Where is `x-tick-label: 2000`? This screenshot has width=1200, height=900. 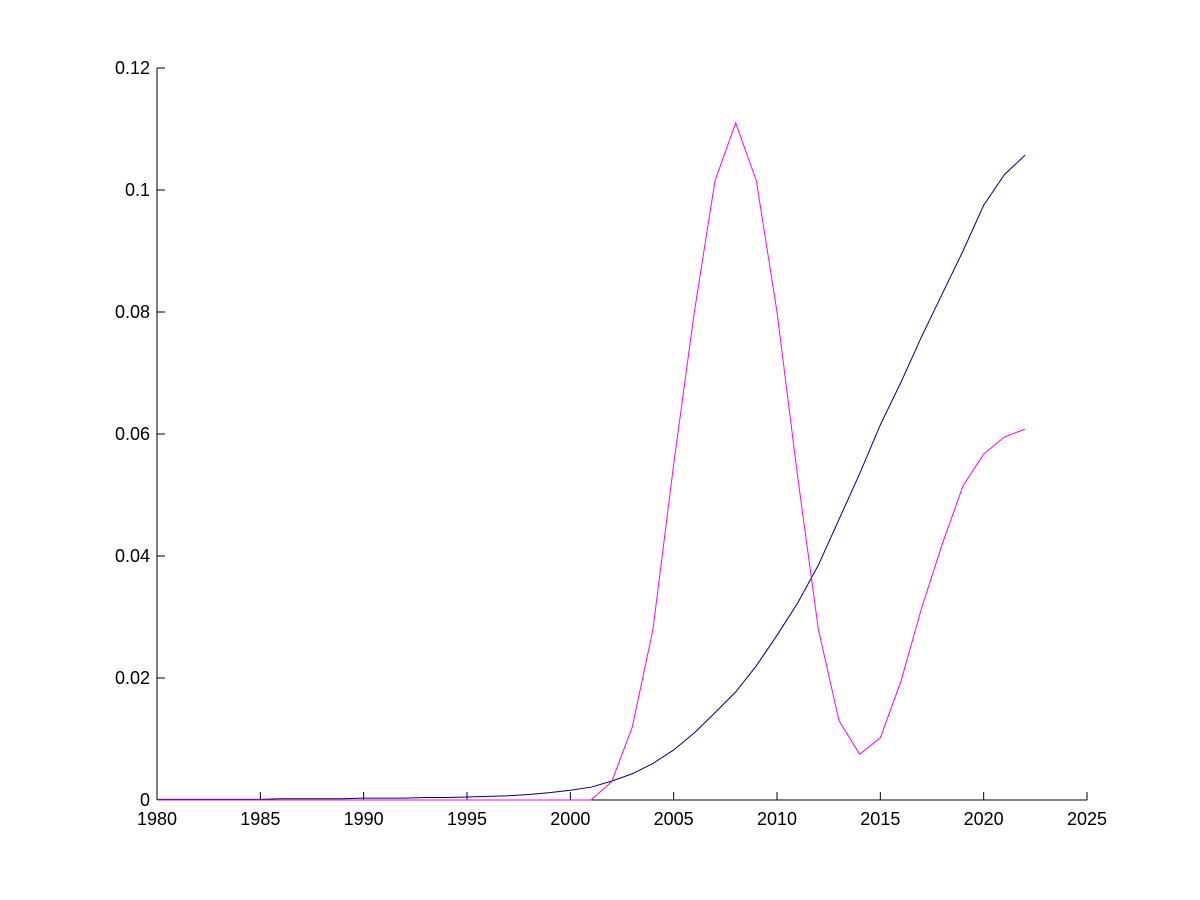
x-tick-label: 2000 is located at coordinates (570, 819).